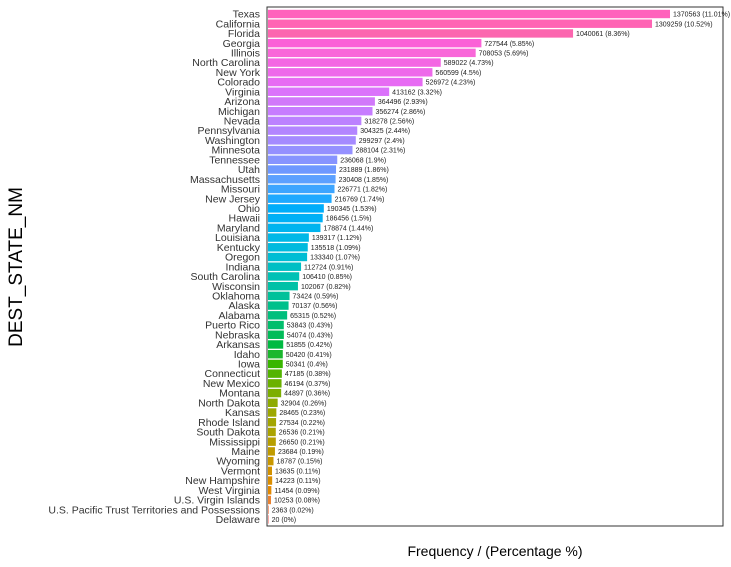  What do you see at coordinates (225, 180) in the screenshot?
I see `category-label: Massachusetts` at bounding box center [225, 180].